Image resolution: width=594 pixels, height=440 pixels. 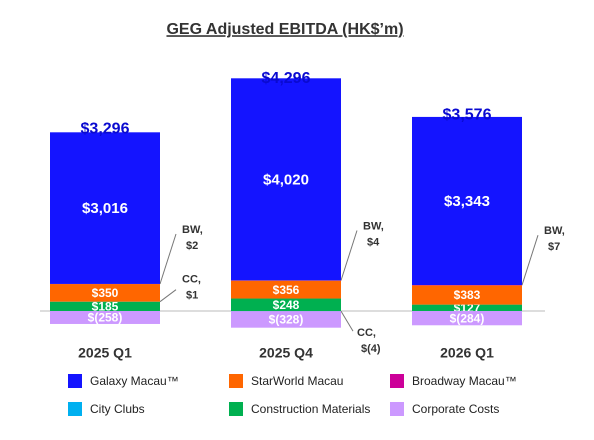 What do you see at coordinates (191, 288) in the screenshot?
I see `callout-label: CC, $1` at bounding box center [191, 288].